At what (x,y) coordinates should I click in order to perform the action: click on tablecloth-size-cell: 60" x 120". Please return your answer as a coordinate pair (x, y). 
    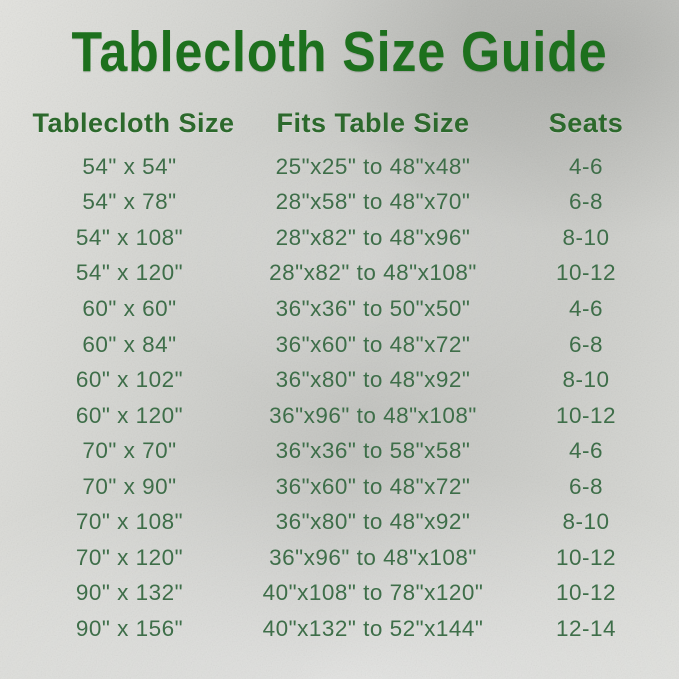
    Looking at the image, I should click on (129, 415).